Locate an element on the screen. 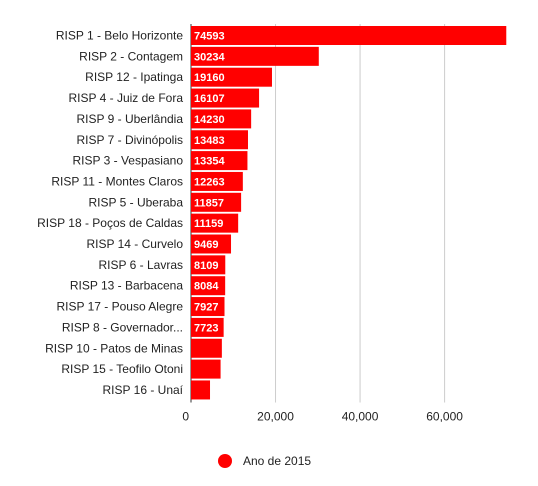 The height and width of the screenshot is (486, 538). category-label: RISP 4 - Juiz de Fora is located at coordinates (126, 98).